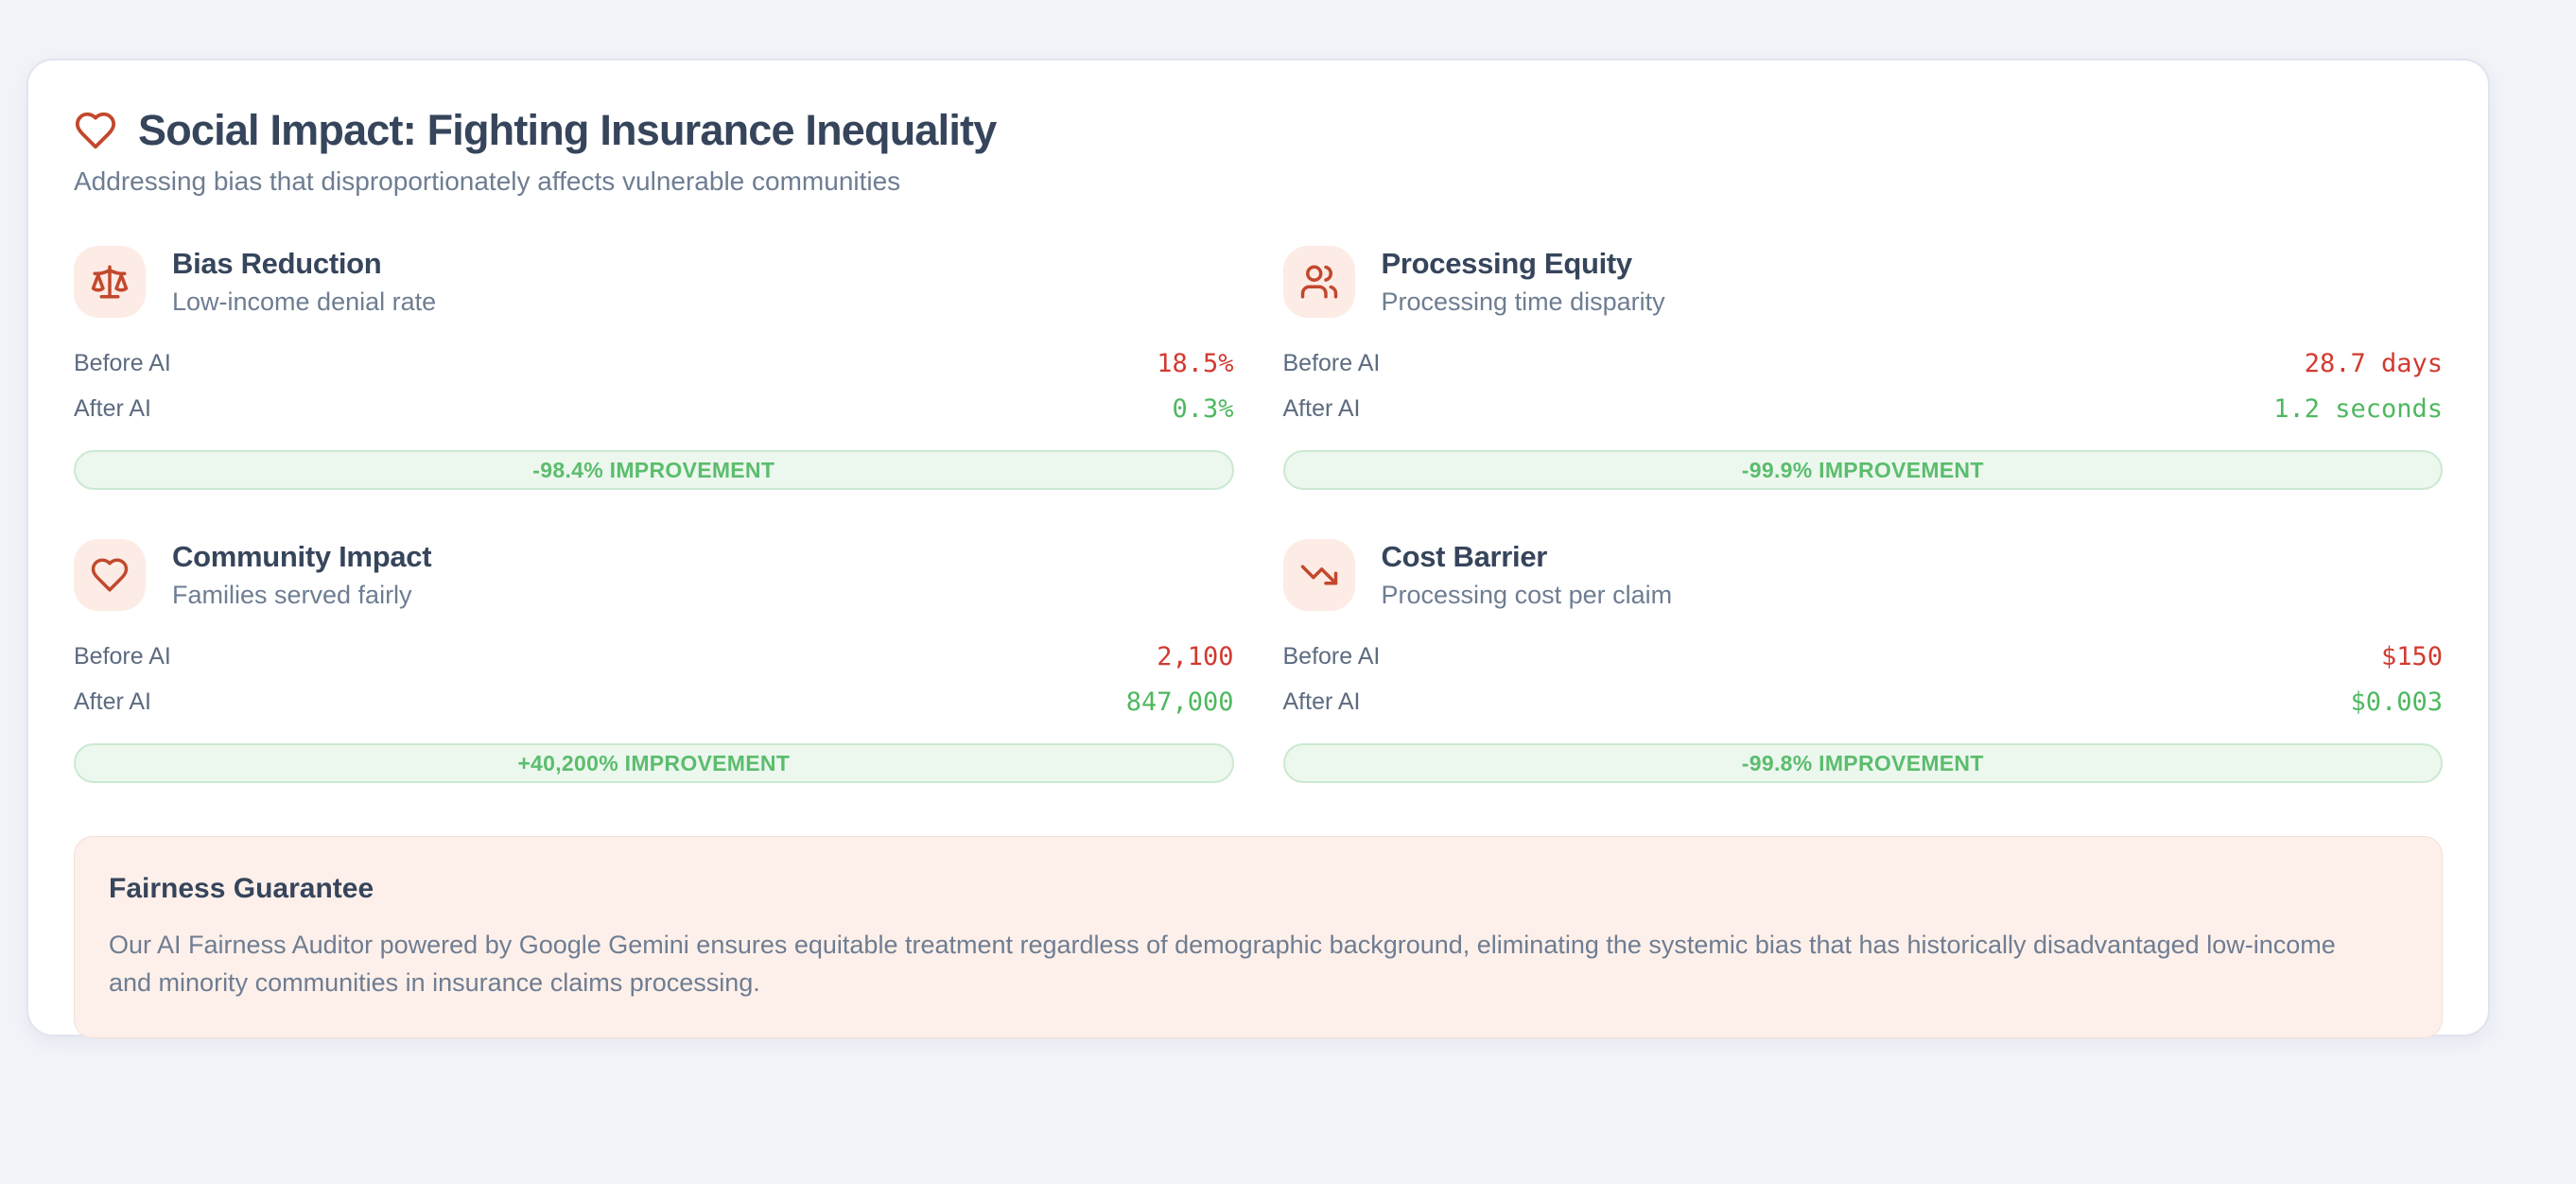 The height and width of the screenshot is (1184, 2576). Describe the element at coordinates (654, 470) in the screenshot. I see `improvement-badge: -98.4% IMPROVEMENT` at that location.